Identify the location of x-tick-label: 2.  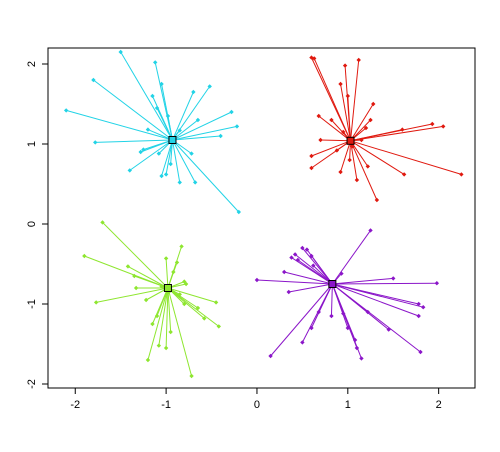
(439, 405).